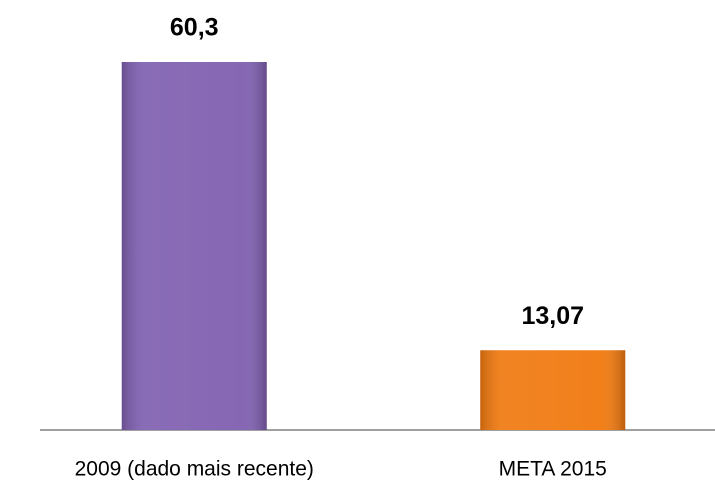  I want to click on bar, so click(553, 390).